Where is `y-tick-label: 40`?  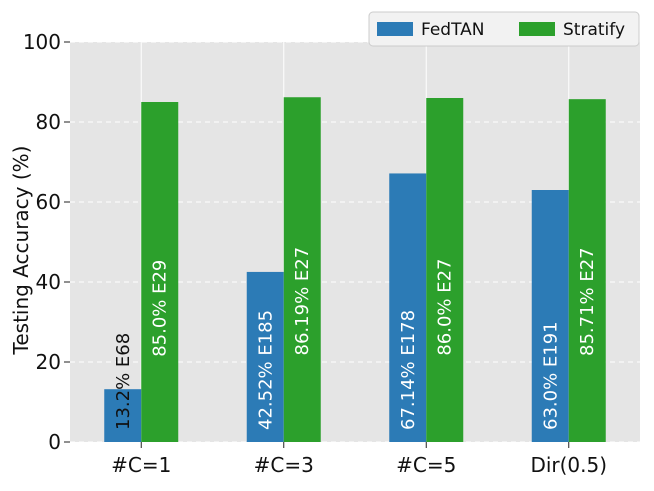 y-tick-label: 40 is located at coordinates (48, 282).